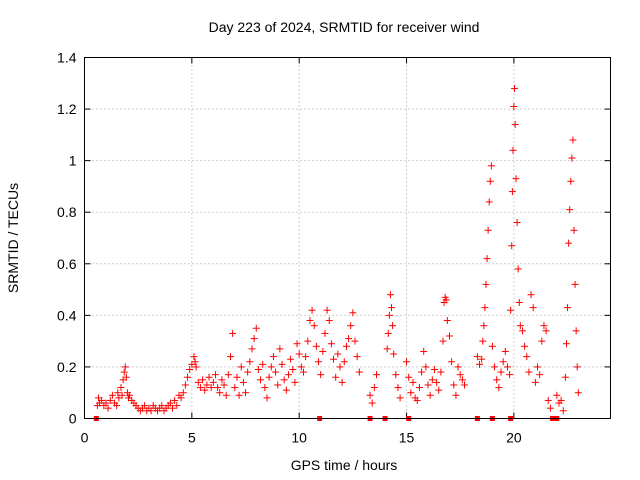  What do you see at coordinates (73, 419) in the screenshot?
I see `y-tick-label: 0` at bounding box center [73, 419].